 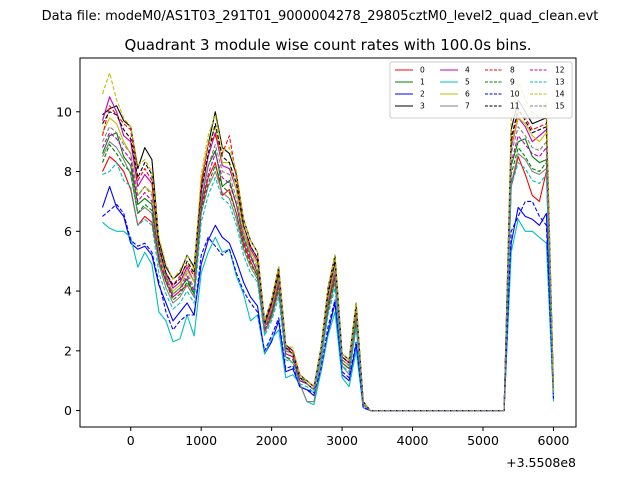 What do you see at coordinates (68, 171) in the screenshot?
I see `y-tick-label: 8` at bounding box center [68, 171].